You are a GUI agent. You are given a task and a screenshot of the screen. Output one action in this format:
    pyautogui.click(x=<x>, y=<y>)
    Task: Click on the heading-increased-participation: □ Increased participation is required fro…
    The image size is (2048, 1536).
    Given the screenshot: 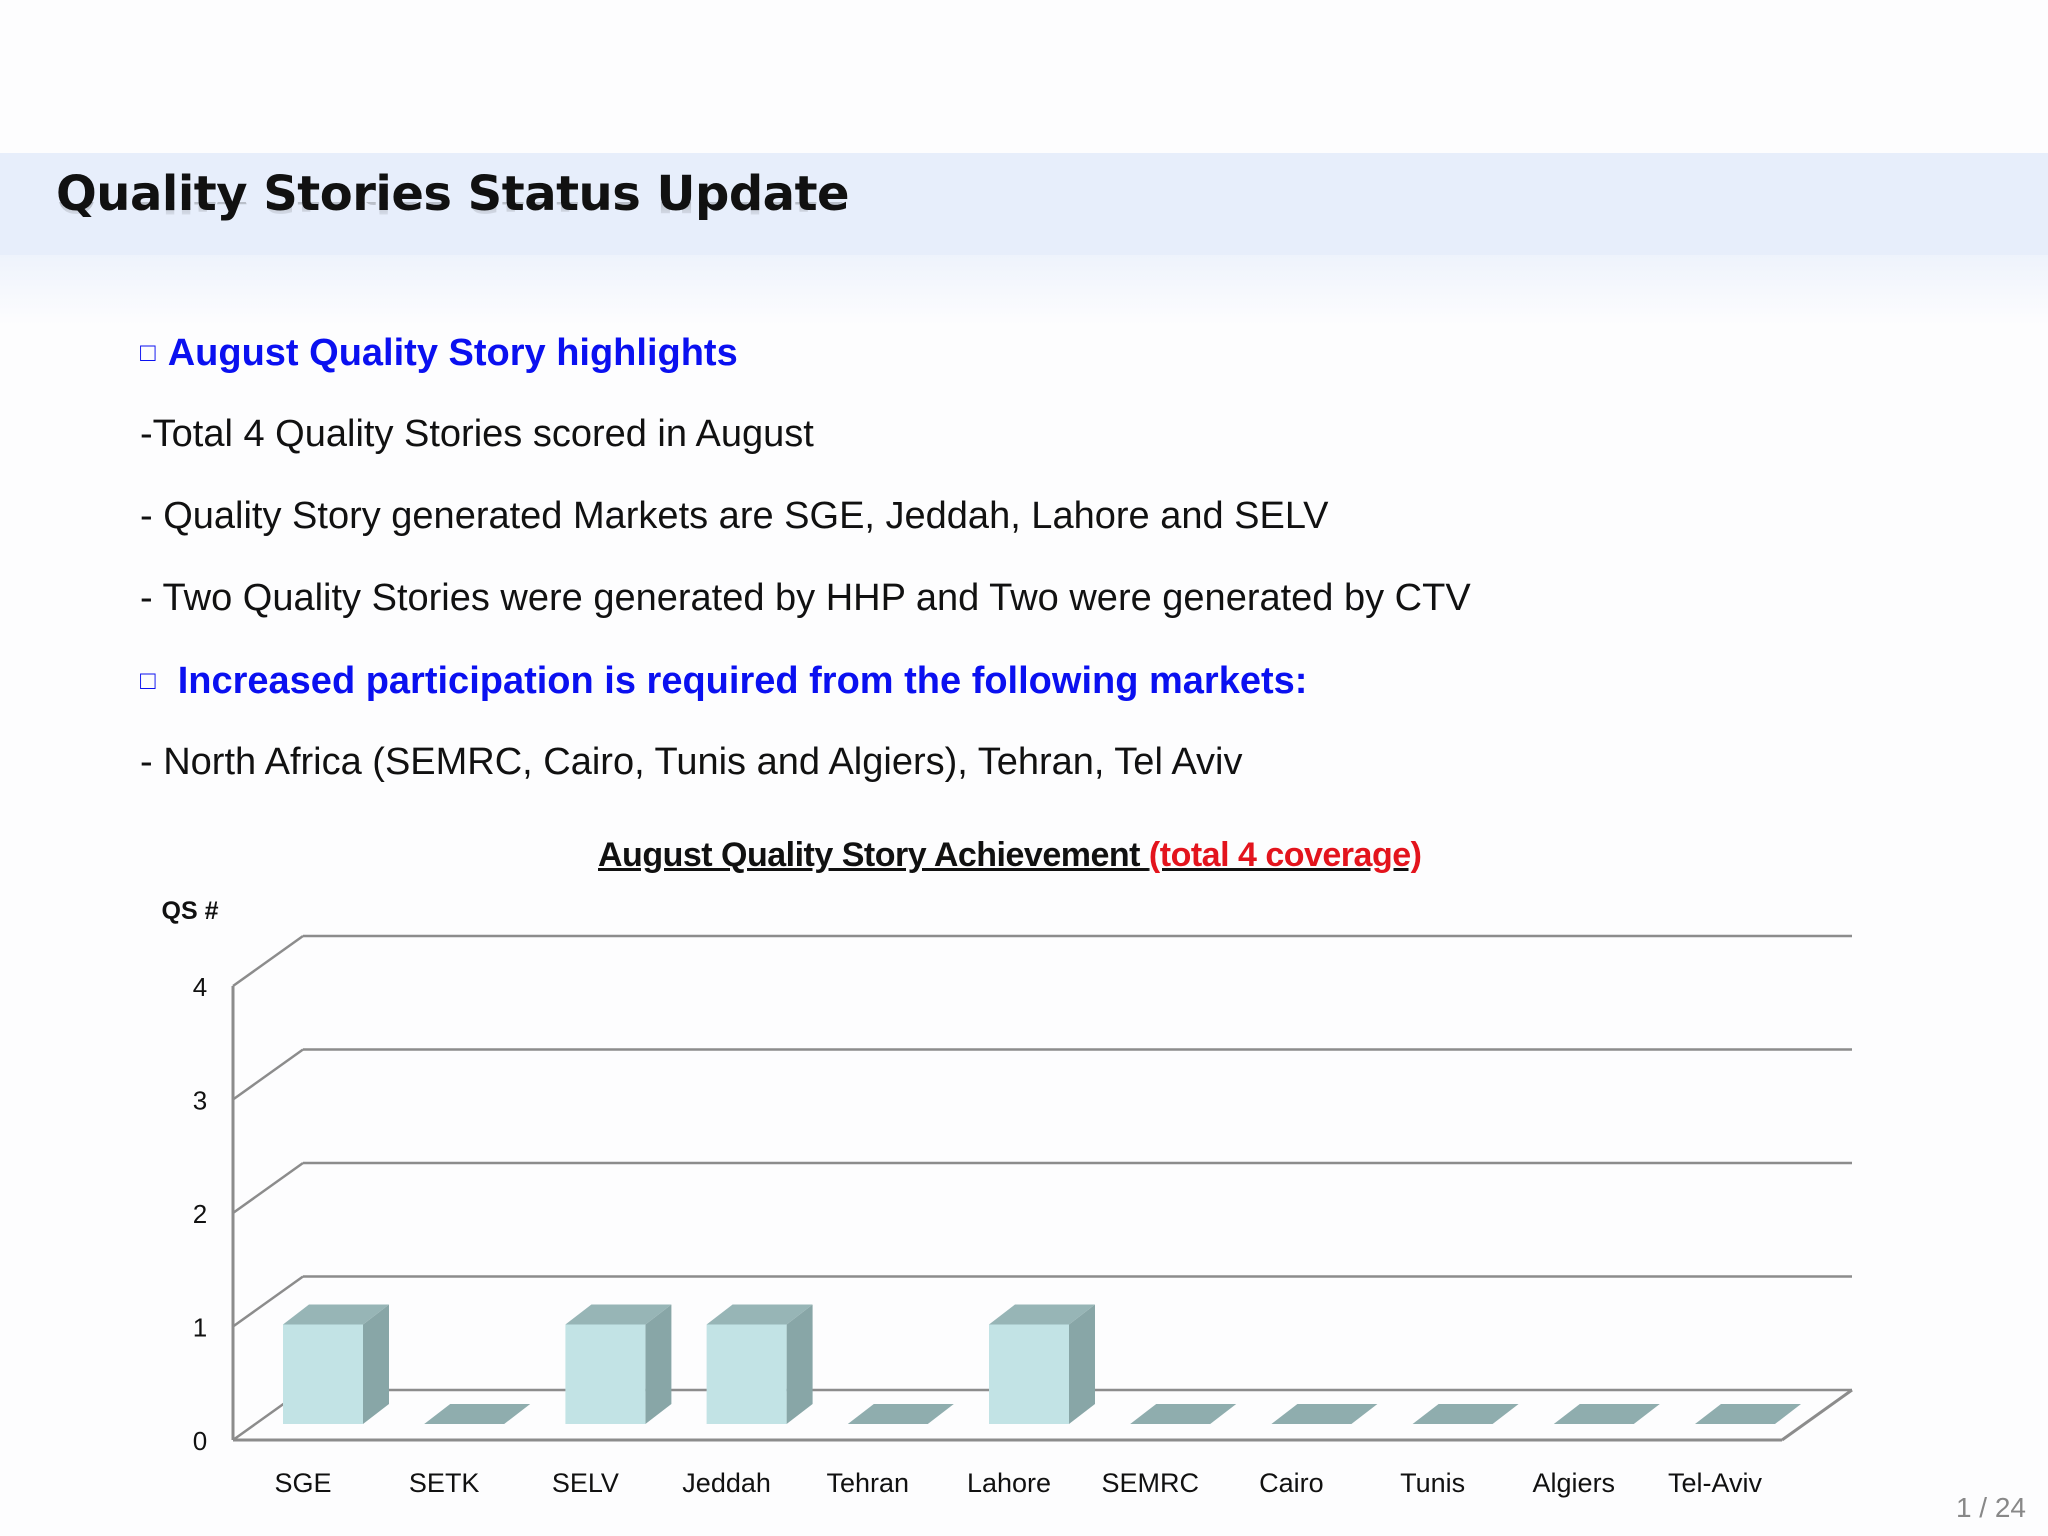 What is the action you would take?
    pyautogui.click(x=1050, y=696)
    